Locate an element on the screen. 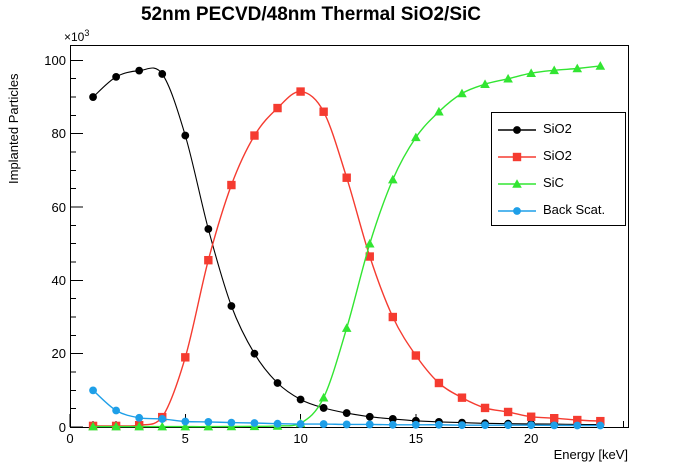 The image size is (698, 476). legend-item-sic: SiC is located at coordinates (558, 182).